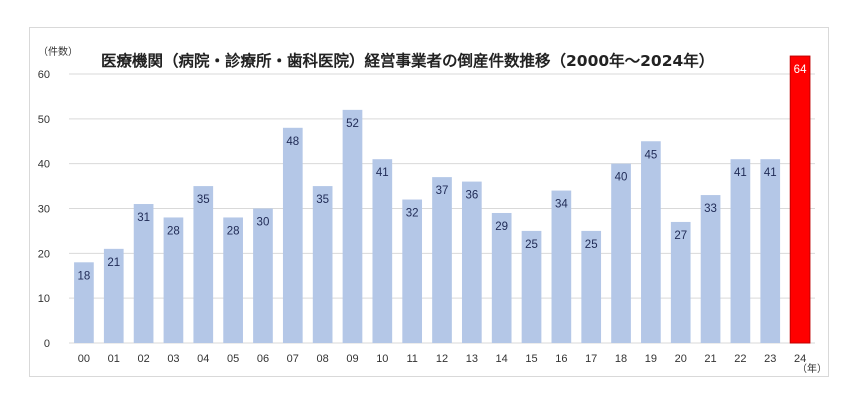  Describe the element at coordinates (293, 359) in the screenshot. I see `x-tick-label-07: 07` at that location.